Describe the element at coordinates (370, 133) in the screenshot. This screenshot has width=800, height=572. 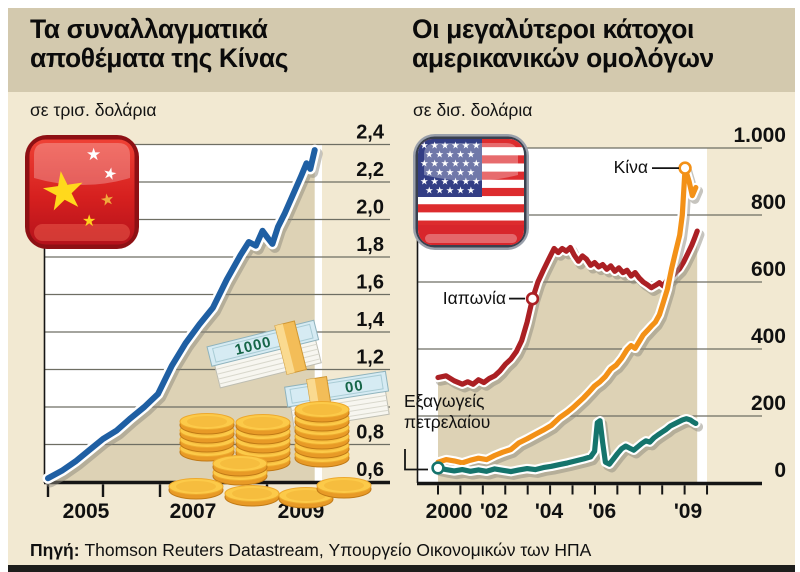
I see `y-axis-label: 2,4` at that location.